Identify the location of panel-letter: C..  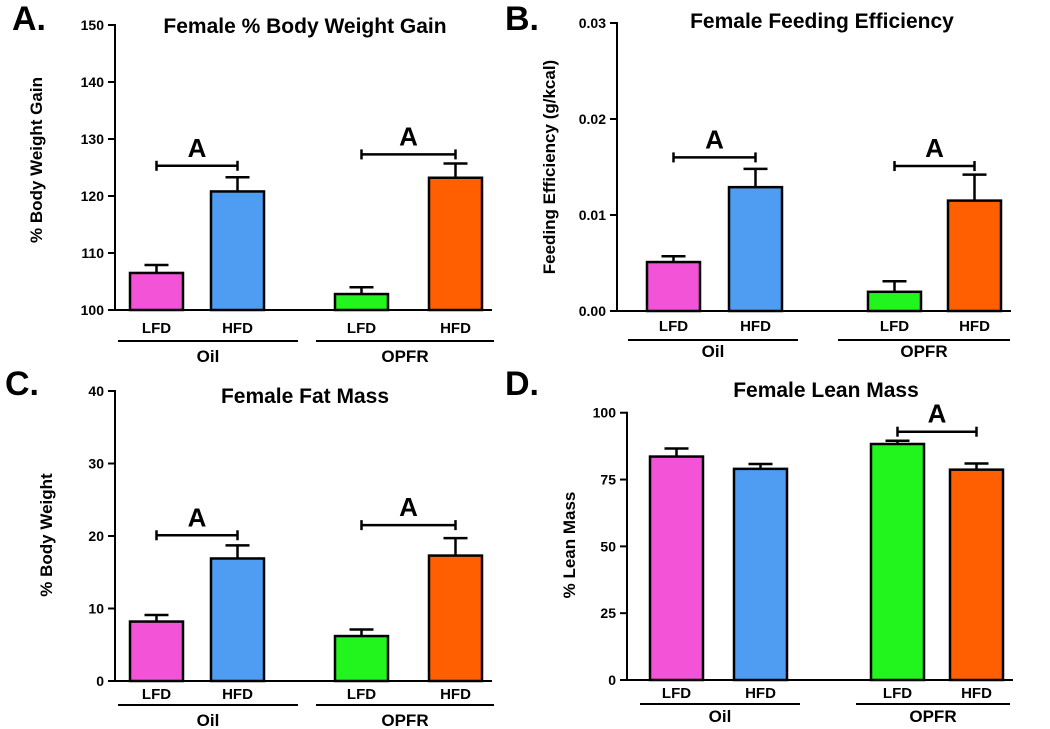
(22, 384).